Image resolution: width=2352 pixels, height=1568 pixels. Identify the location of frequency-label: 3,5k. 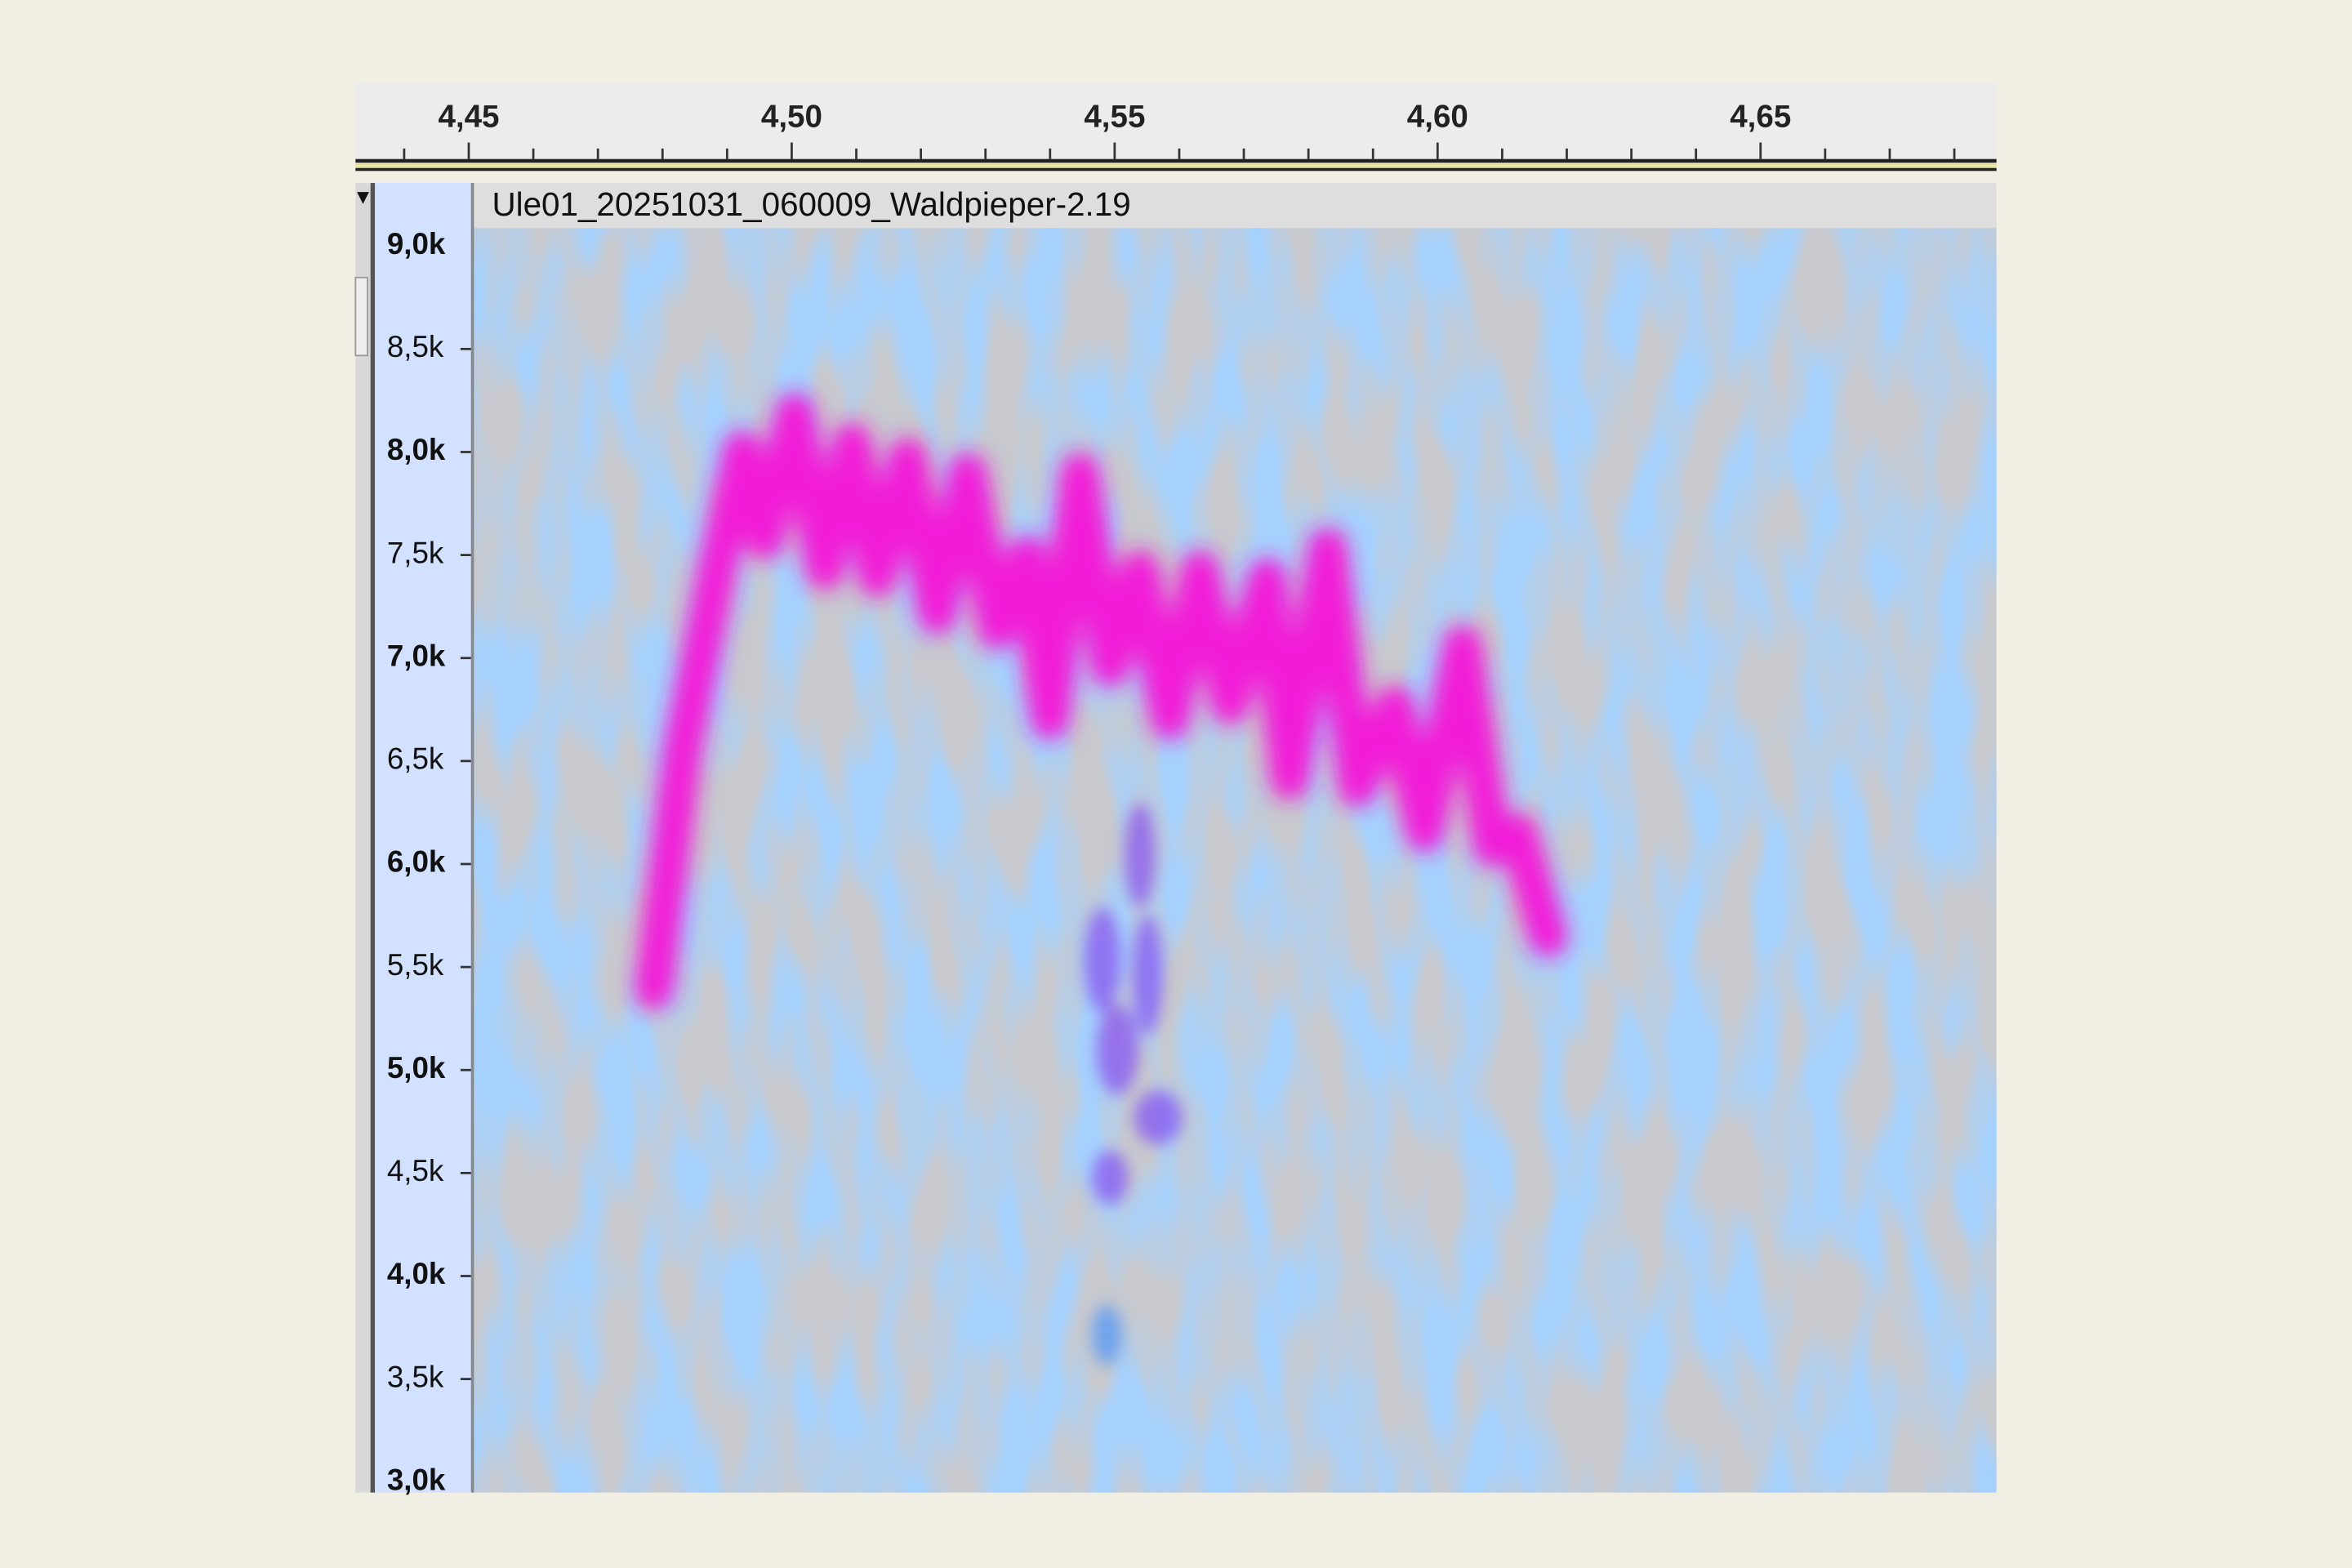
(415, 1376).